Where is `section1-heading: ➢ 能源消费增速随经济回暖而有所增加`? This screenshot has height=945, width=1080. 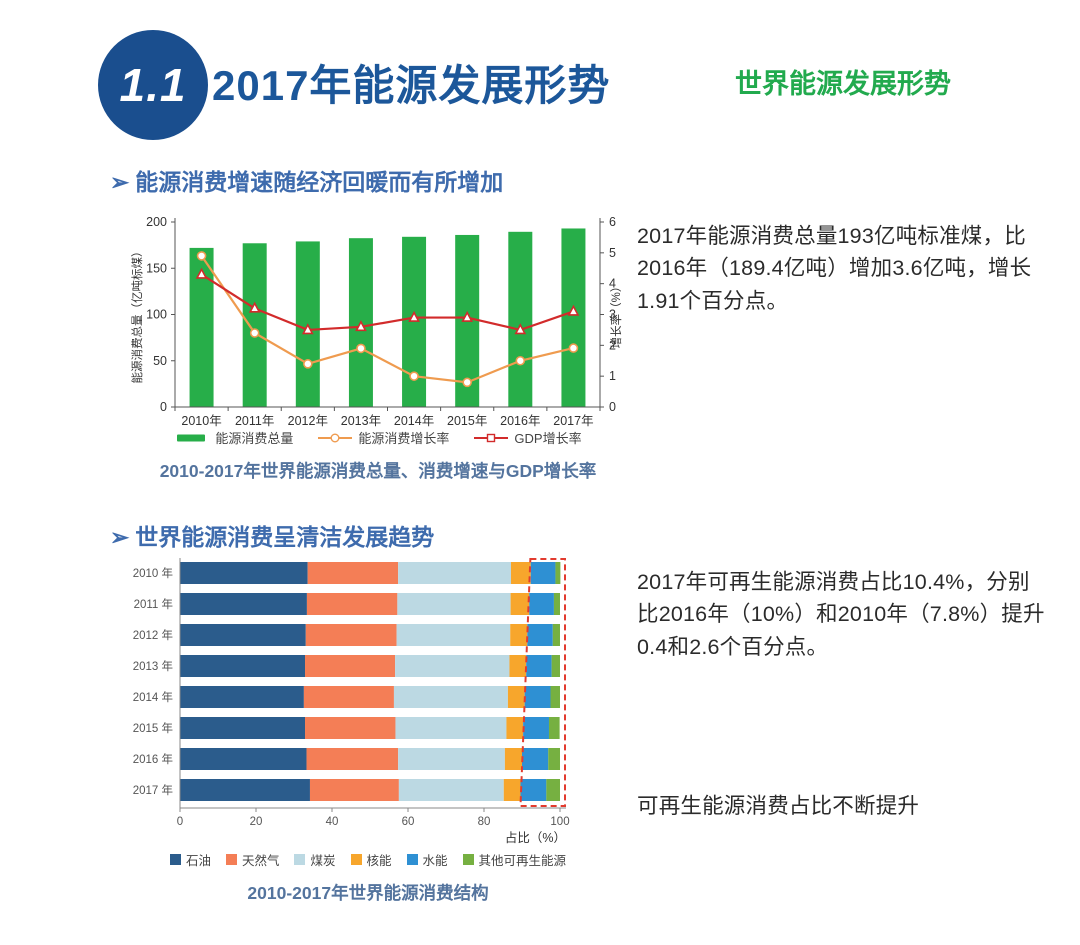 section1-heading: ➢ 能源消费增速随经济回暖而有所增加 is located at coordinates (306, 180).